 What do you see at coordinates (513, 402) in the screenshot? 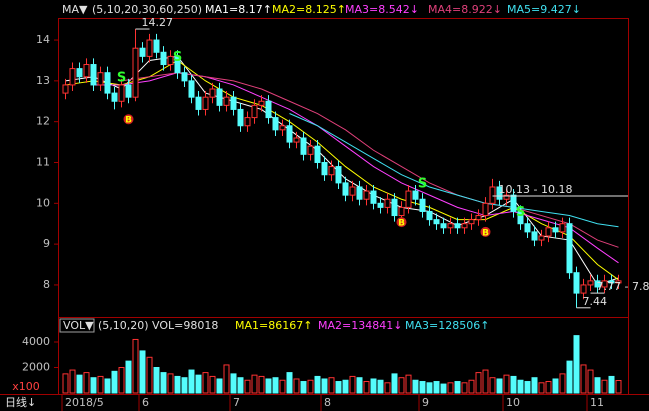
I see `x-tick-label: 10` at bounding box center [513, 402].